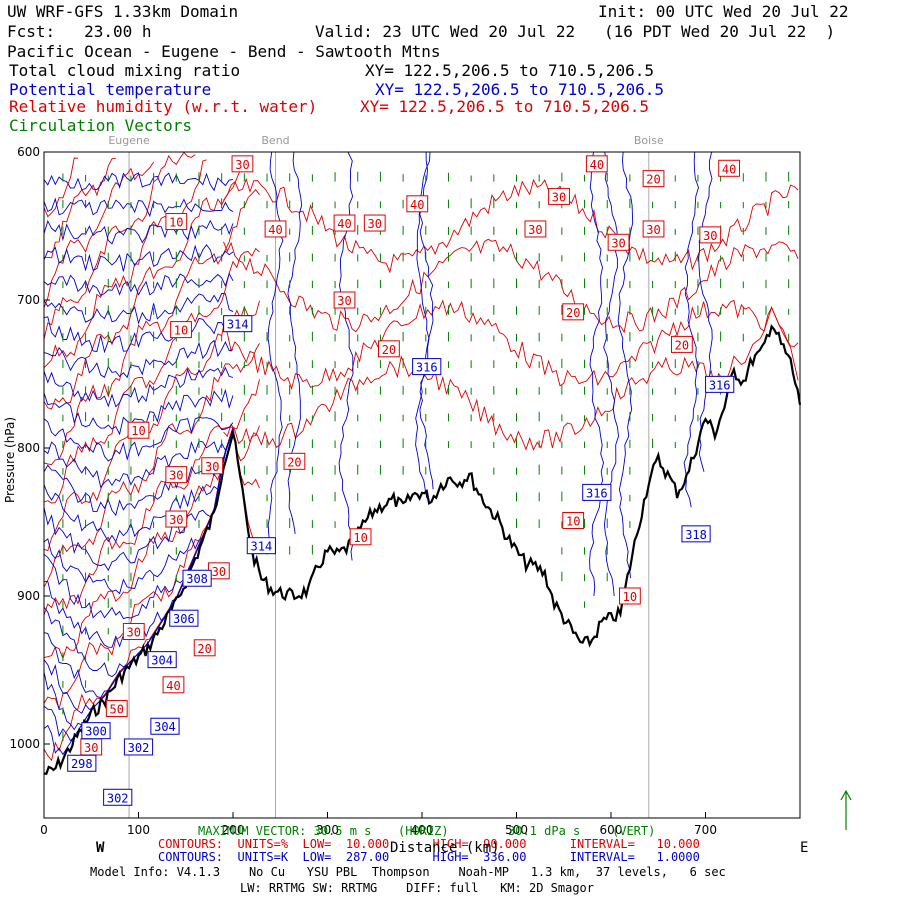  I want to click on max-vector-vert-tag: (VERT), so click(634, 831).